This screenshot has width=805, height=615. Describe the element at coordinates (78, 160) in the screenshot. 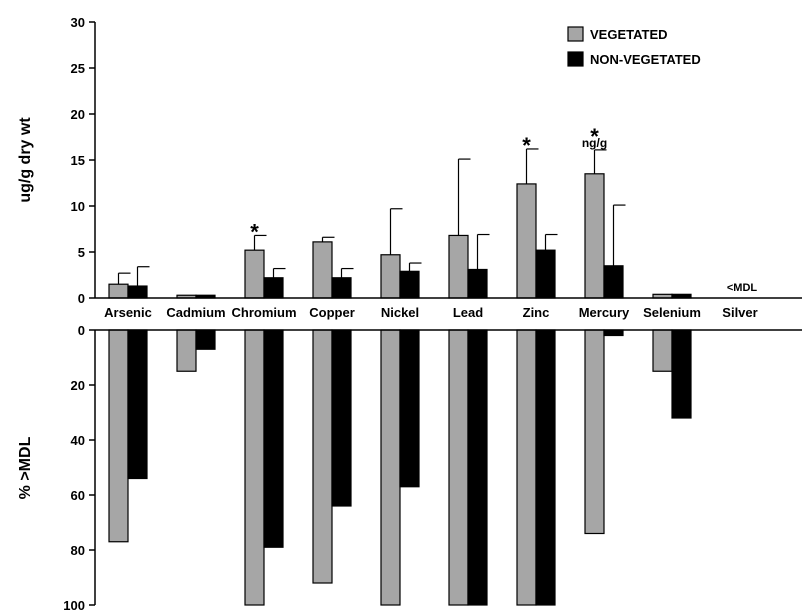

I see `tick-label-top-15: 15` at that location.